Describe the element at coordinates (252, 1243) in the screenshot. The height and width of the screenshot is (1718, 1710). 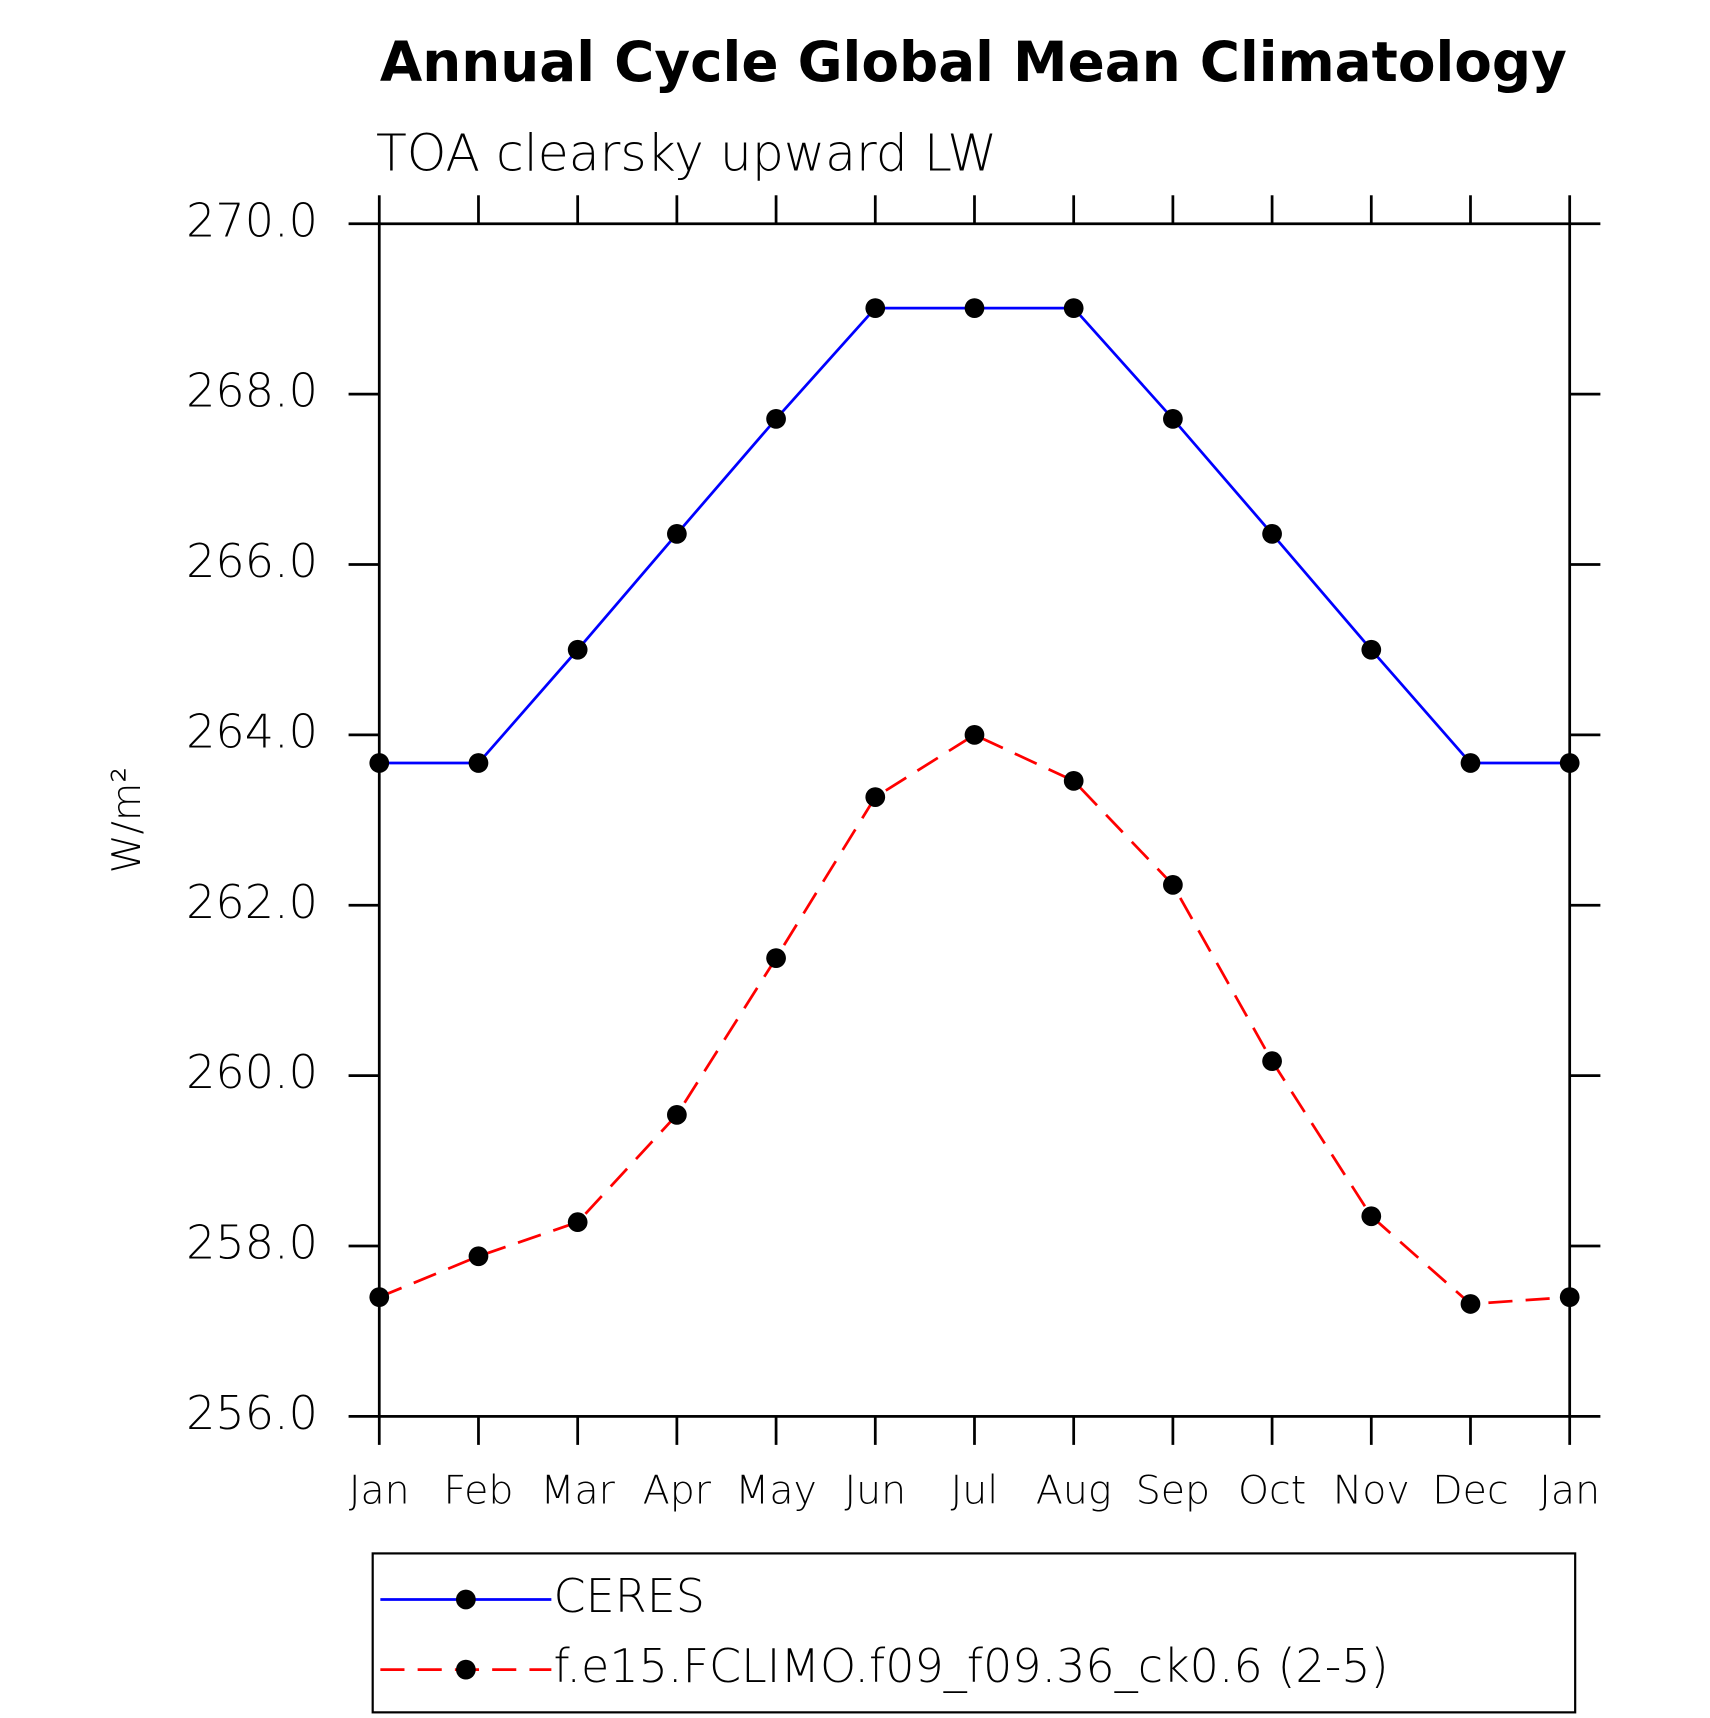
I see `y-tick-label: 258.0` at that location.